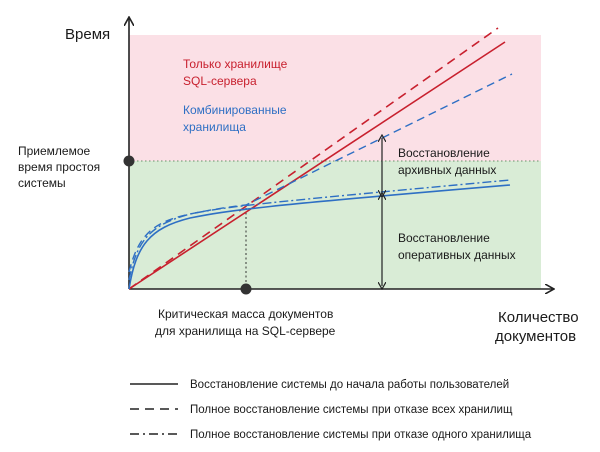 The width and height of the screenshot is (600, 452). What do you see at coordinates (245, 331) in the screenshot?
I see `critical-mass-label-line2: для хранилища на SQL-сервере` at bounding box center [245, 331].